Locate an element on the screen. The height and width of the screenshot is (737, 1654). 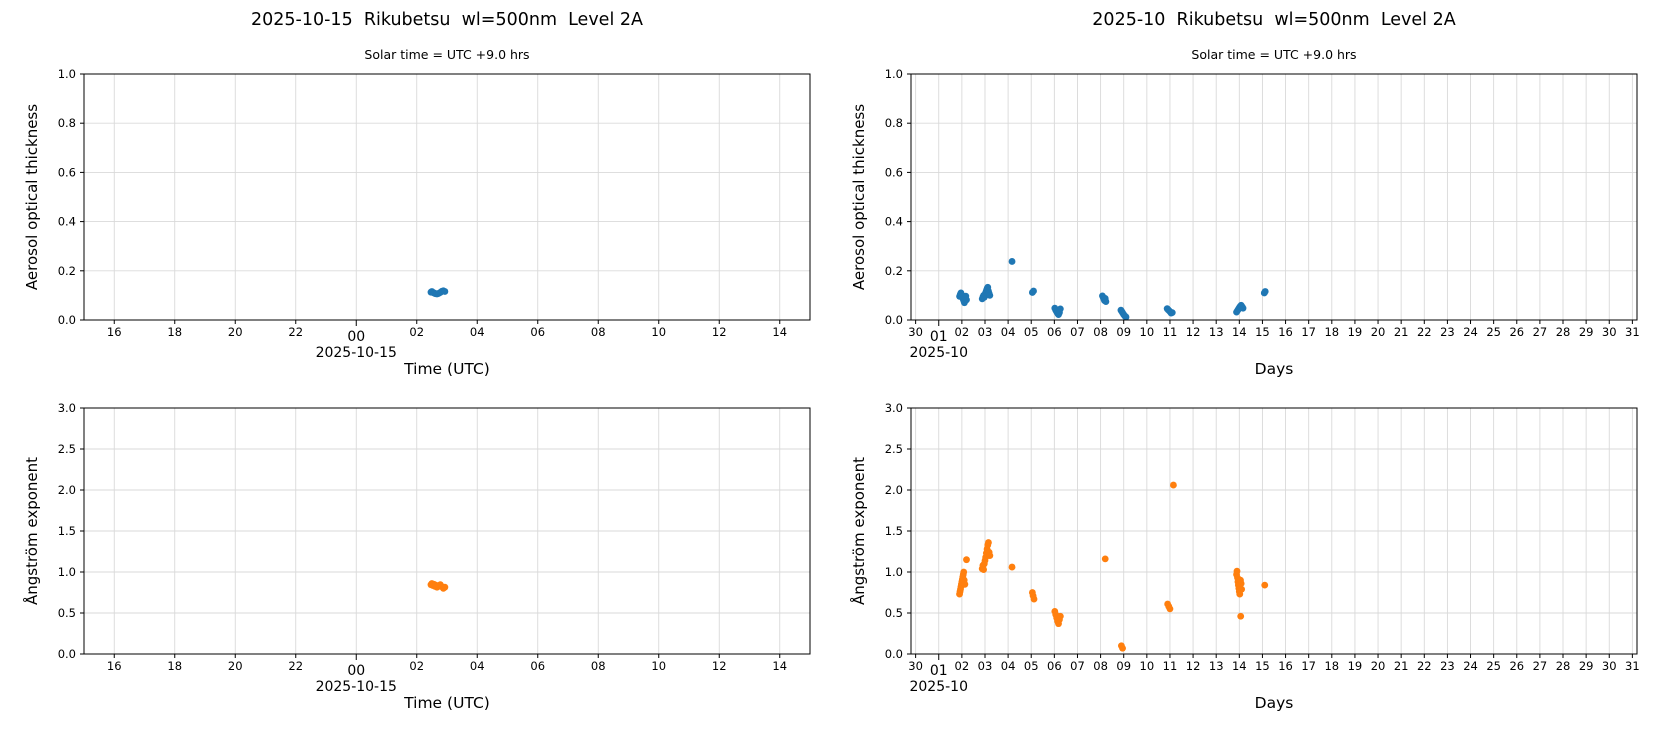
svg-text: 15 is located at coordinates (1262, 666).